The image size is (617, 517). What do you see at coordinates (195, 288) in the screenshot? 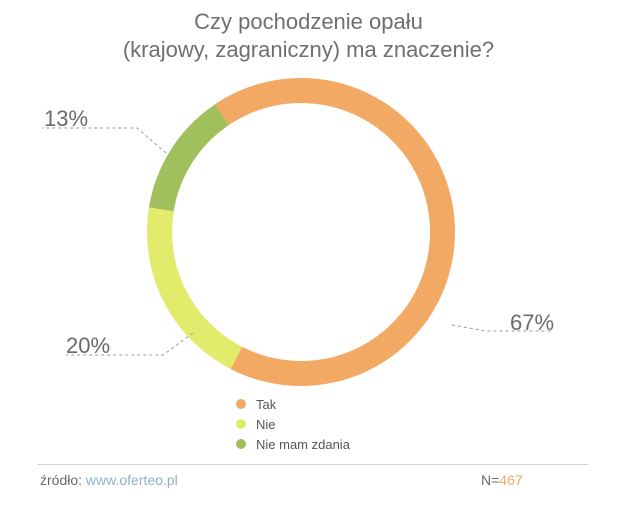
I see `donut-slice-nie` at bounding box center [195, 288].